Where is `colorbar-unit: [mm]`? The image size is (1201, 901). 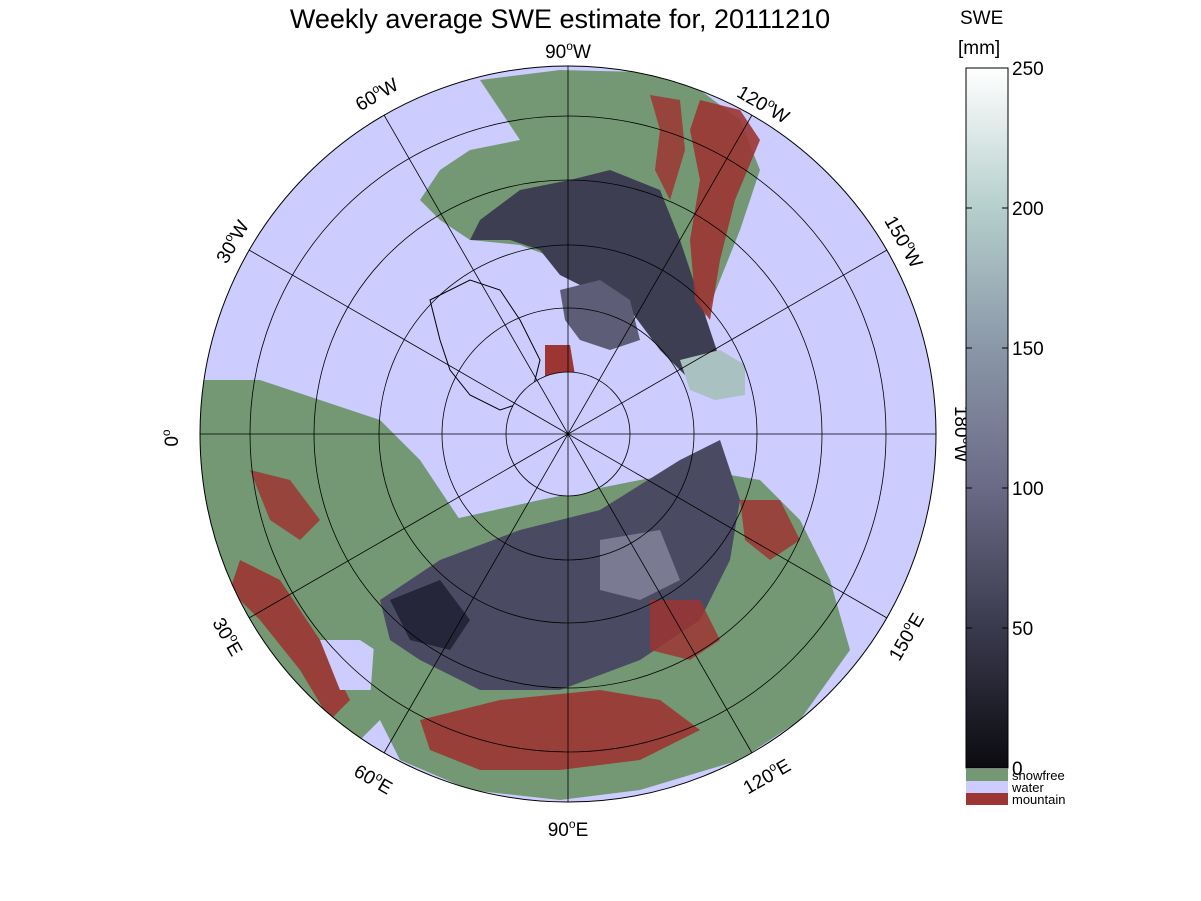
colorbar-unit: [mm] is located at coordinates (979, 48).